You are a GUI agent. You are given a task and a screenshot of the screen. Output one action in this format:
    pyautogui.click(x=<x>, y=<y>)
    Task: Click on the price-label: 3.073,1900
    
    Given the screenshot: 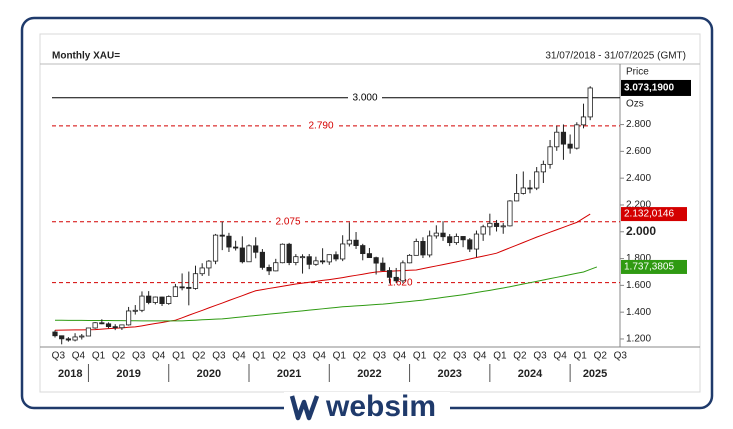 What is the action you would take?
    pyautogui.click(x=649, y=88)
    